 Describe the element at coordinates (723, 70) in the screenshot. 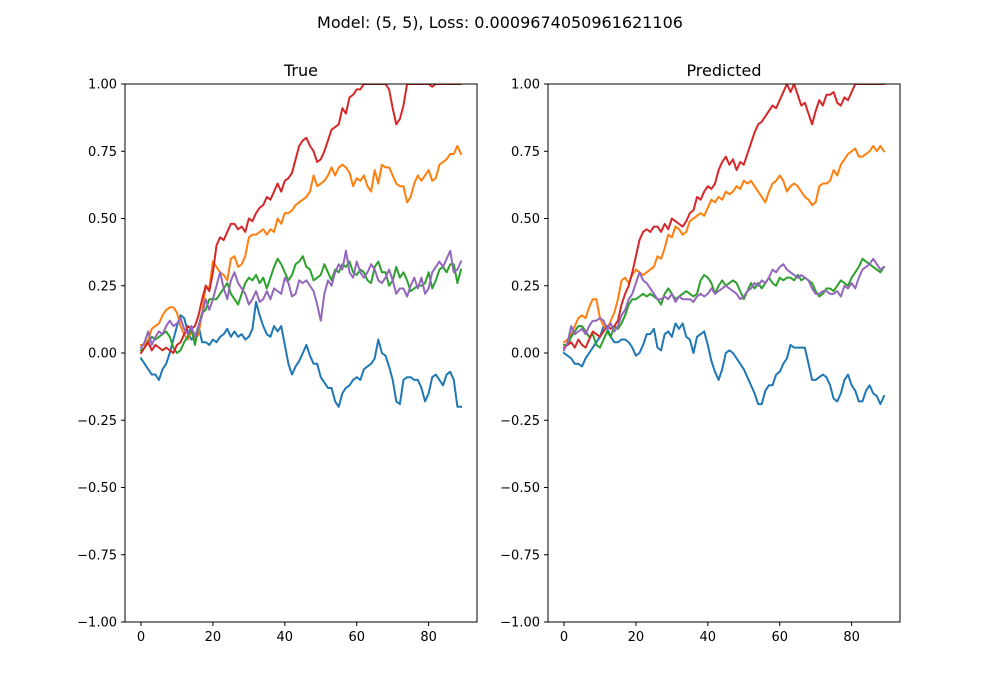

I see `predicted-title: Predicted` at that location.